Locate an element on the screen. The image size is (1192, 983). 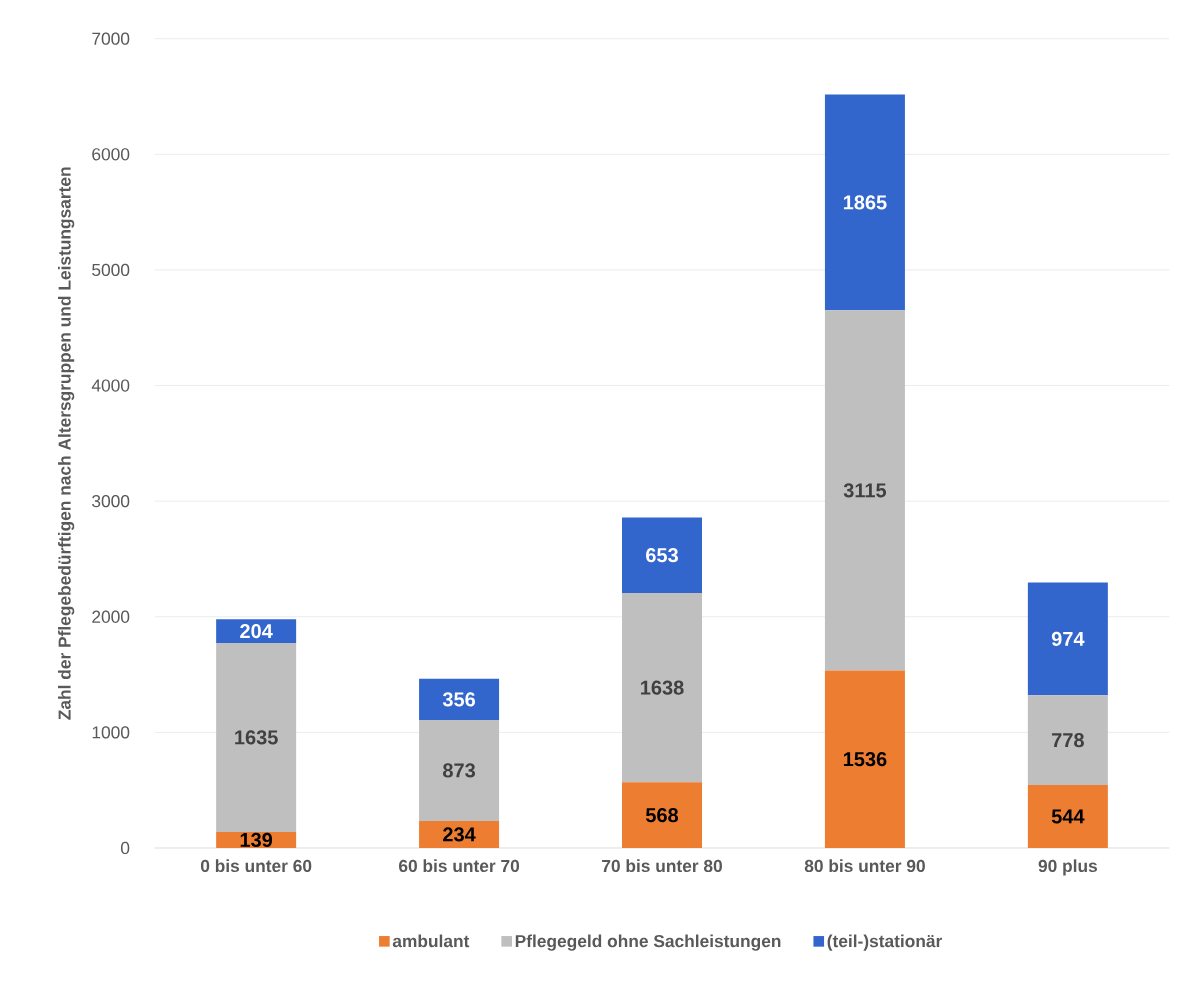
legend-label: Pflegegeld ohne Sachleistungen is located at coordinates (648, 942).